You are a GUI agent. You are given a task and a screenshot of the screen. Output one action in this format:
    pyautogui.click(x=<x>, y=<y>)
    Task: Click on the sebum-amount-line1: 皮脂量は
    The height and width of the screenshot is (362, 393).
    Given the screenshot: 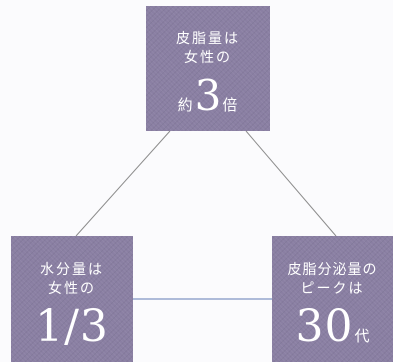 What is the action you would take?
    pyautogui.click(x=208, y=39)
    